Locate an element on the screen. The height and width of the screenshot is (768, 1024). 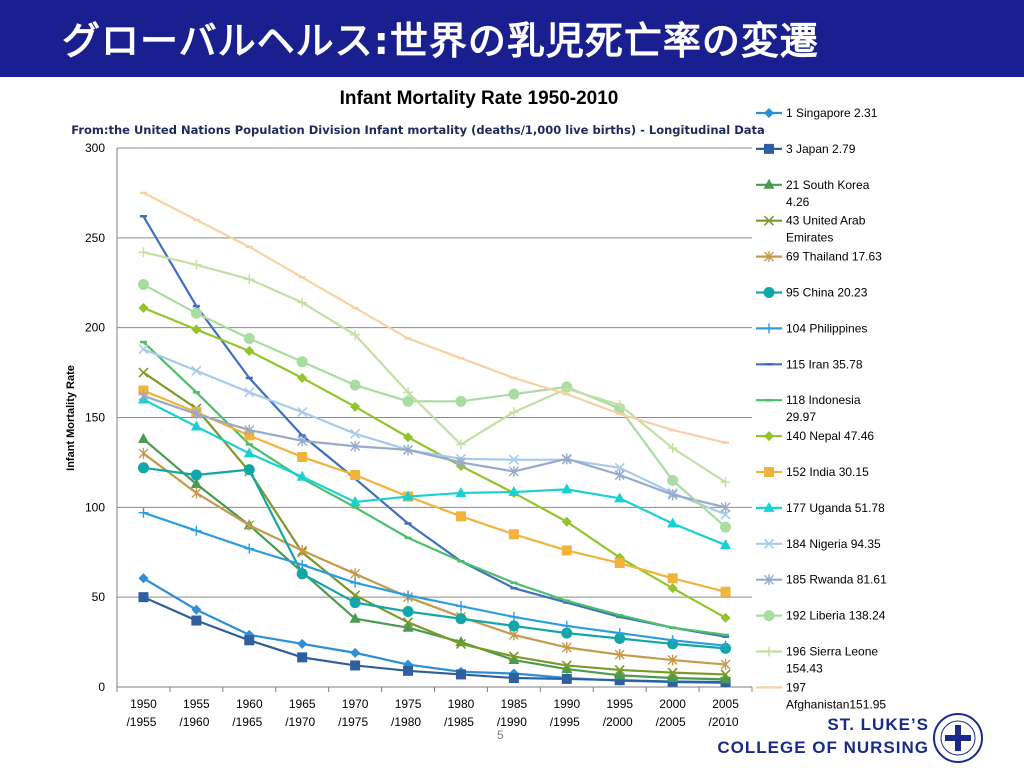
legend-entry: 95 China 20.23 is located at coordinates (812, 293).